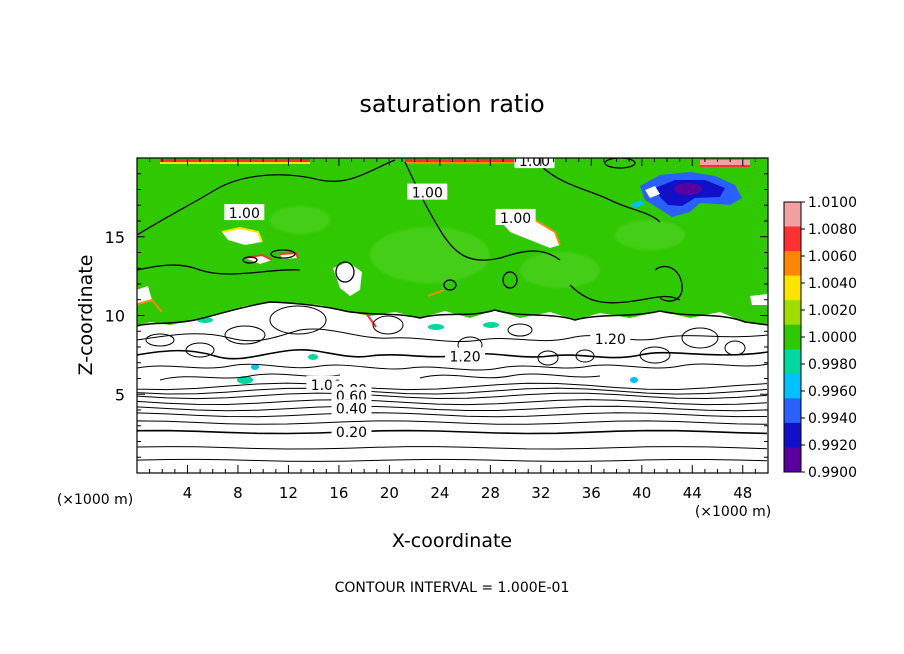 This screenshot has height=654, width=904. Describe the element at coordinates (115, 237) in the screenshot. I see `y-tick-label: 15` at that location.